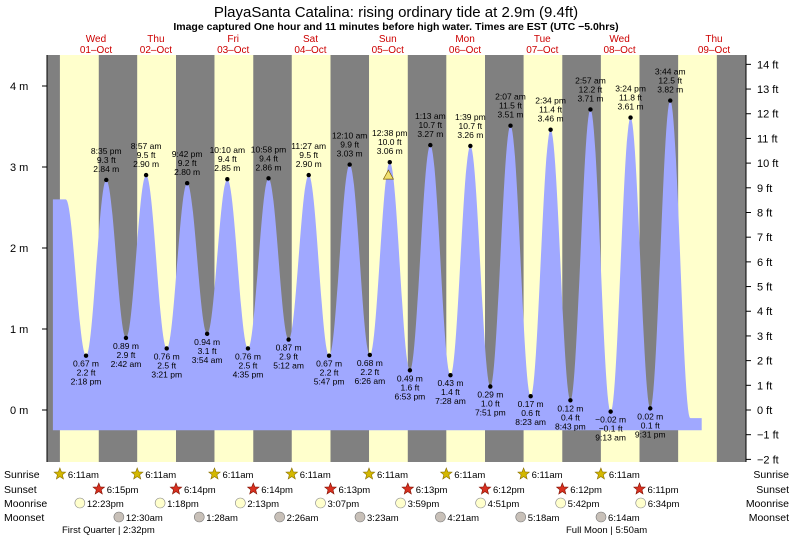  I want to click on day-name-label: Mon, so click(464, 39).